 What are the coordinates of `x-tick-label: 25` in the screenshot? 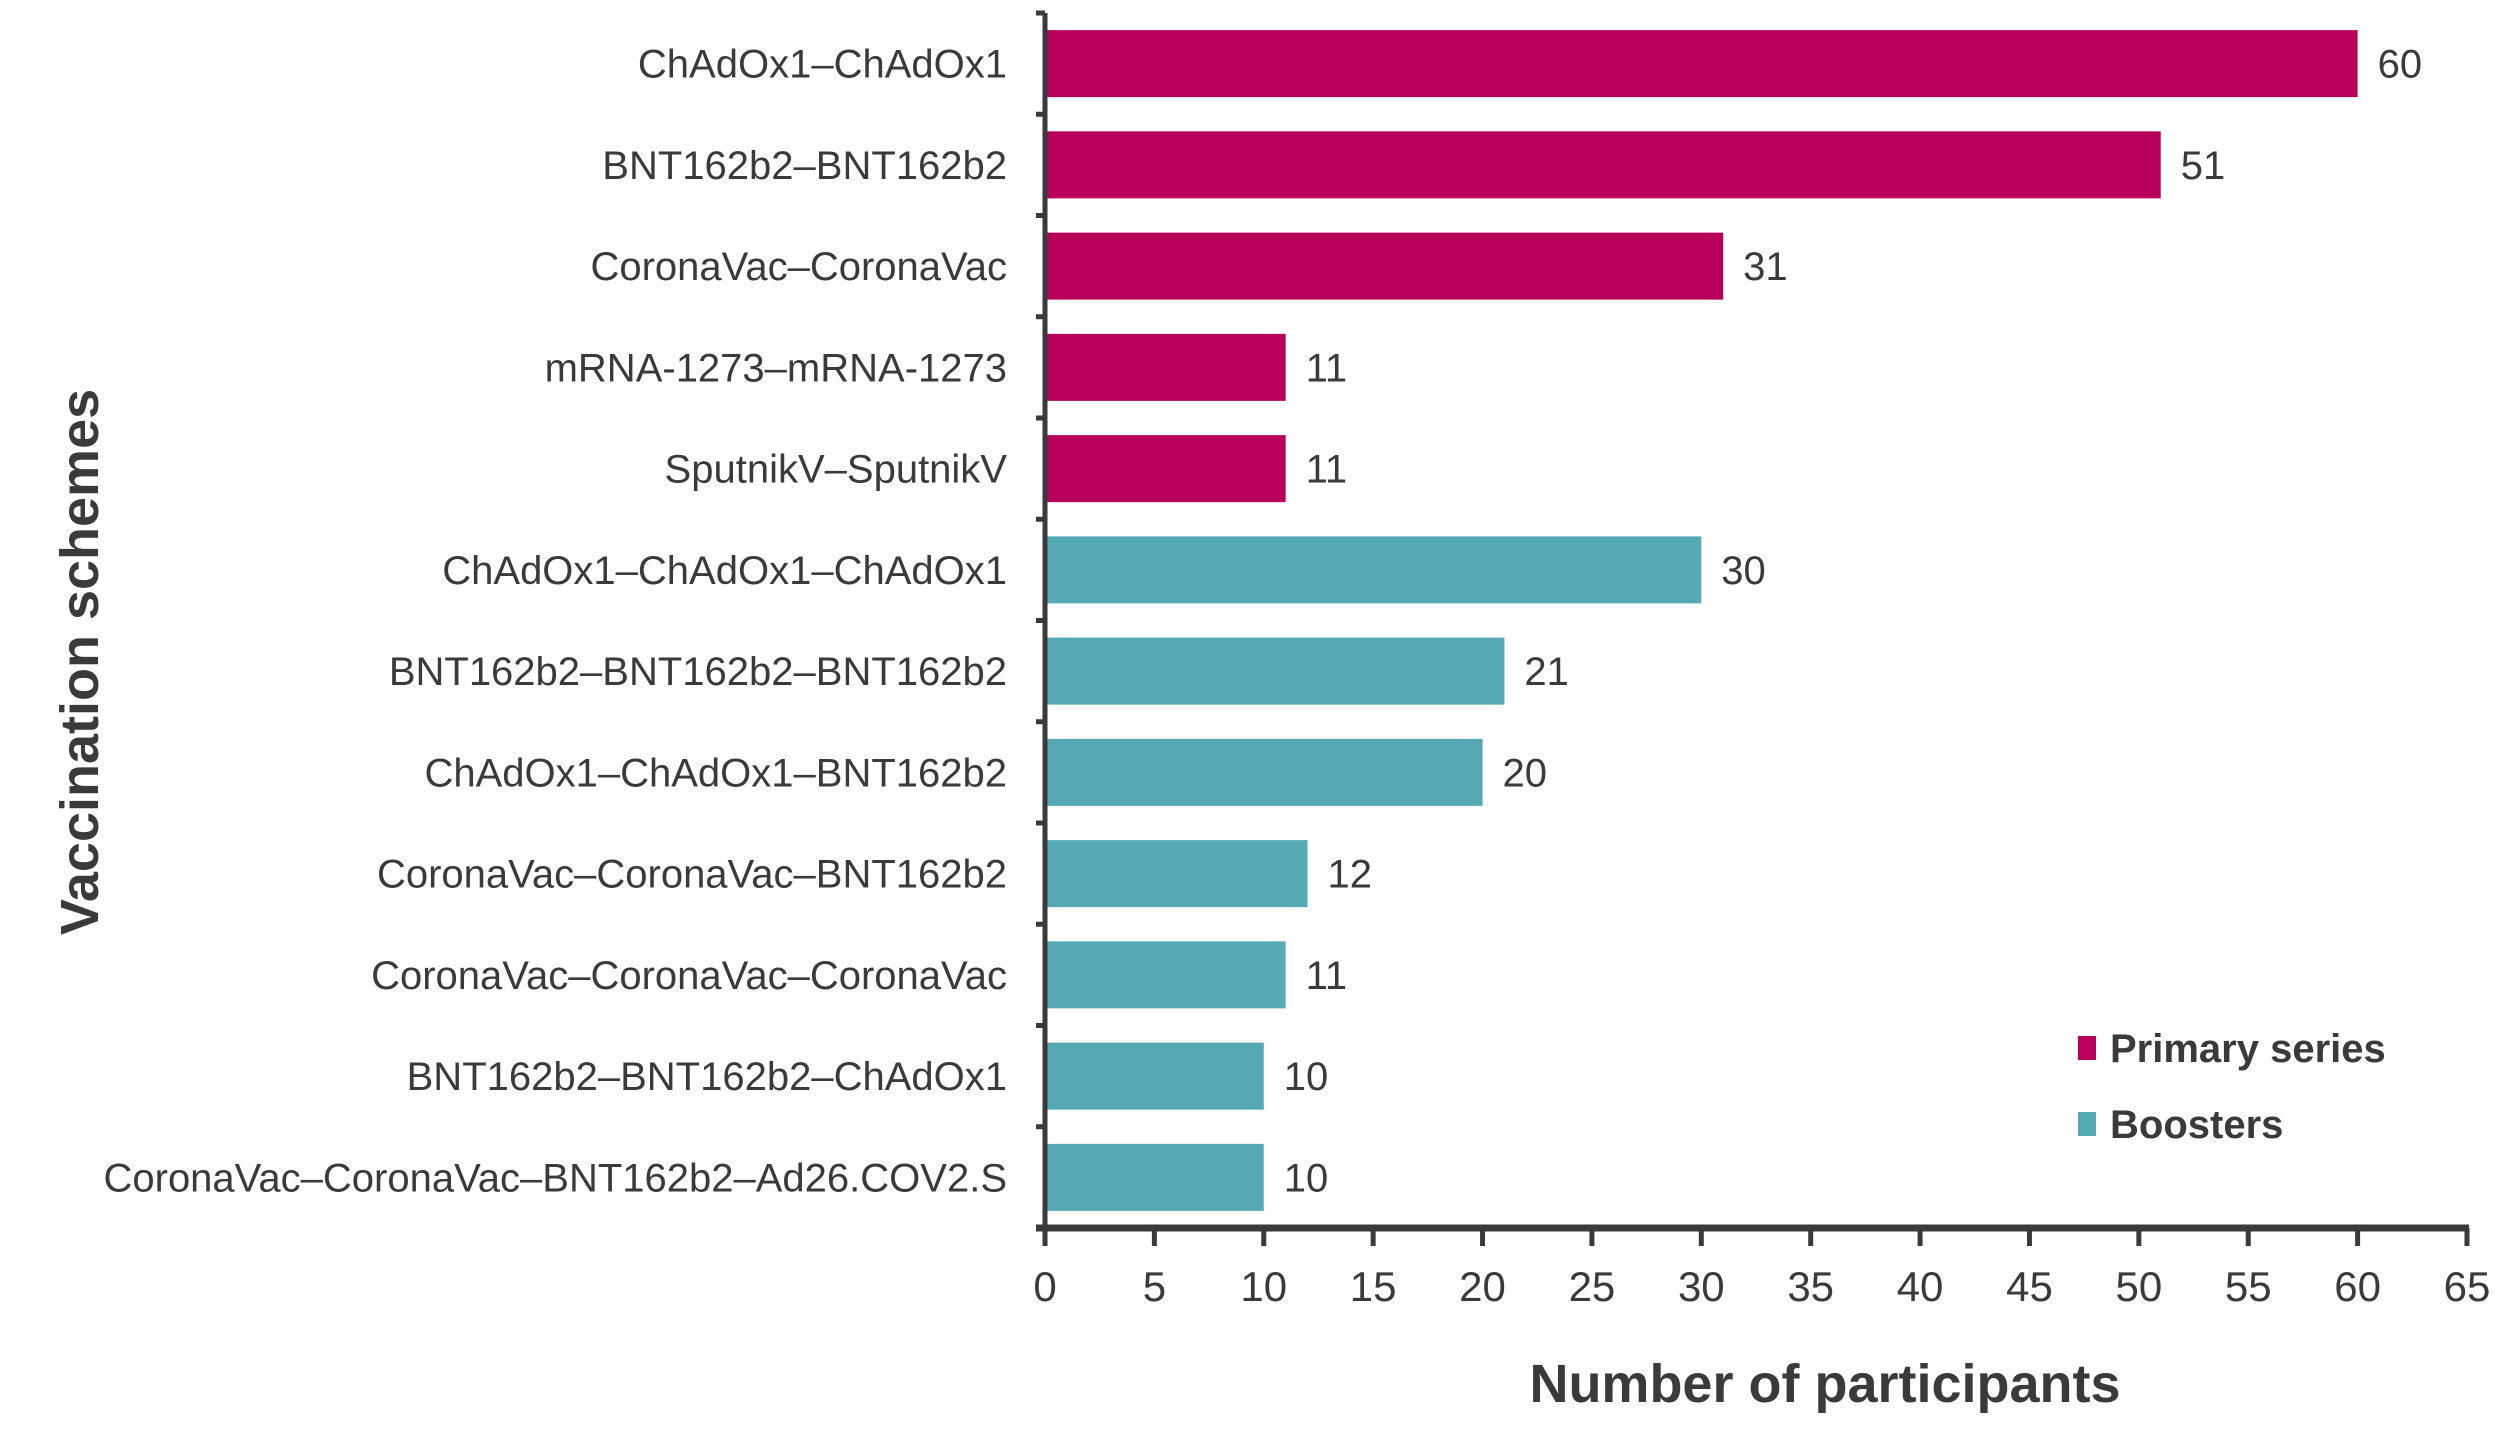 It's located at (1592, 1286).